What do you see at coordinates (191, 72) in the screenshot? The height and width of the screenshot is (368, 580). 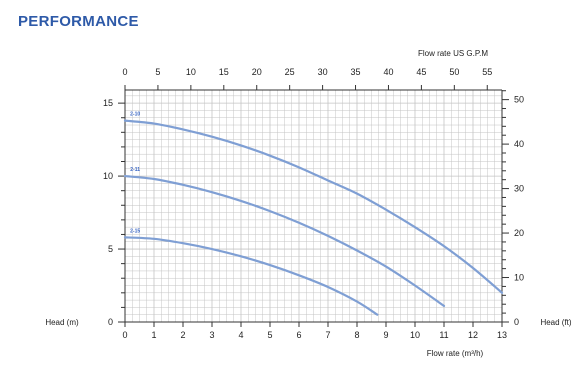 I see `x-top-tick-label: 10` at bounding box center [191, 72].